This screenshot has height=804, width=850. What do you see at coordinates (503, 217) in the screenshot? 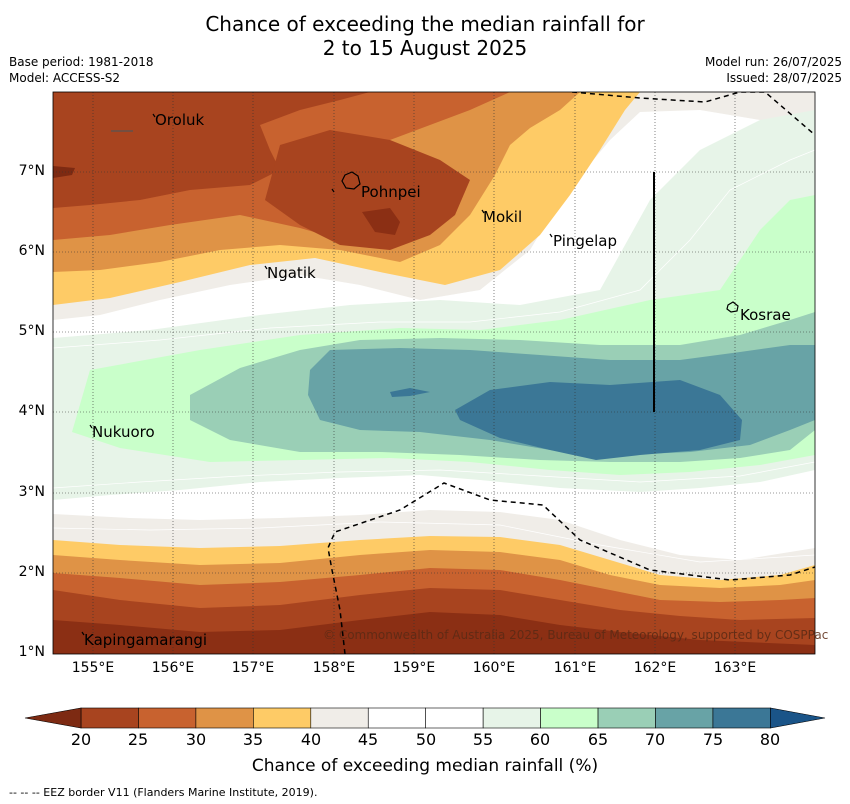
I see `place-mokil: Mokil` at bounding box center [503, 217].